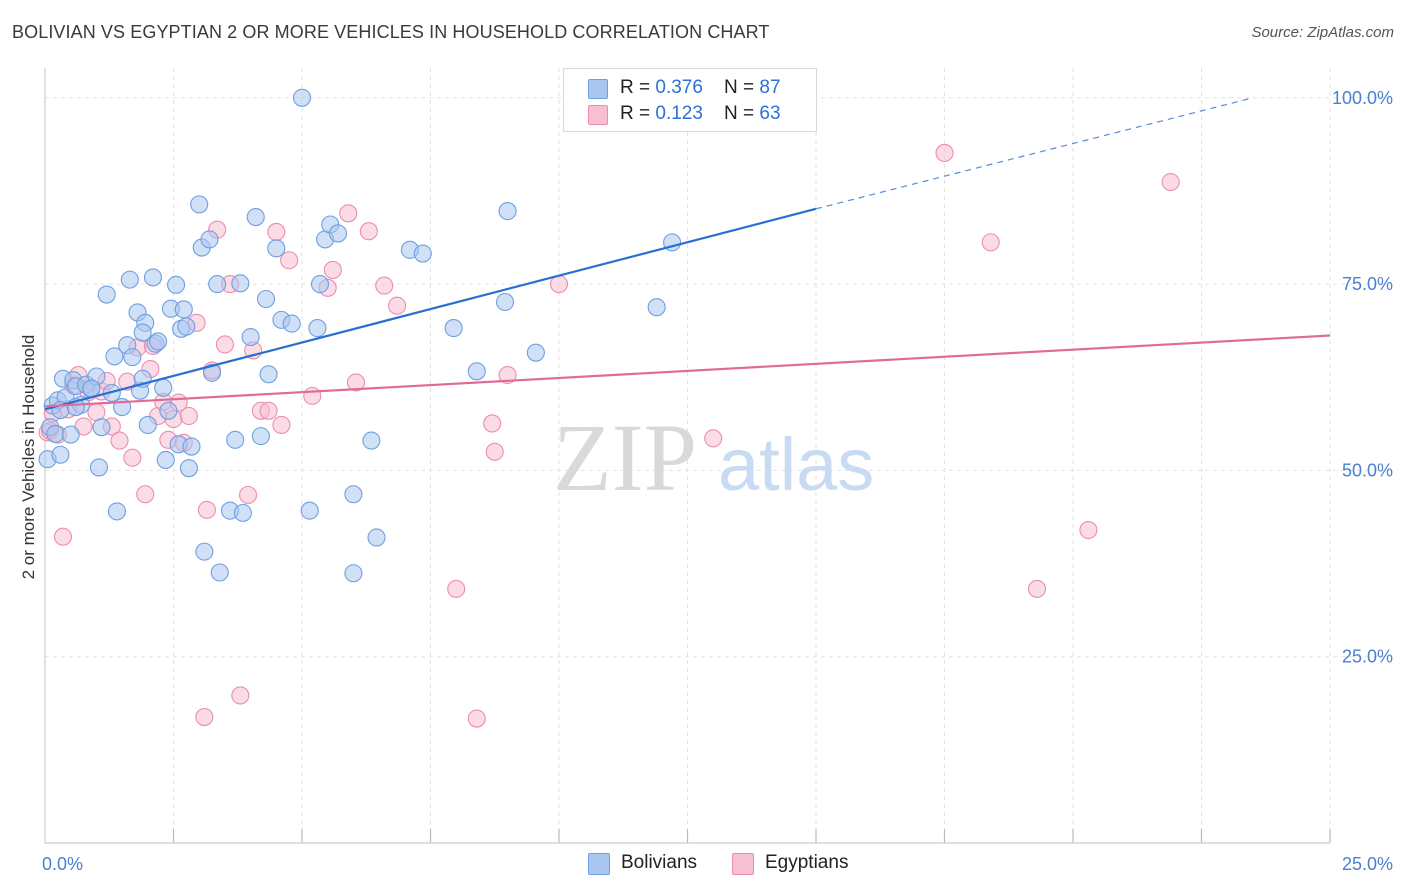 This screenshot has height=892, width=1406. I want to click on x-tick-label: 0.0%, so click(62, 864).